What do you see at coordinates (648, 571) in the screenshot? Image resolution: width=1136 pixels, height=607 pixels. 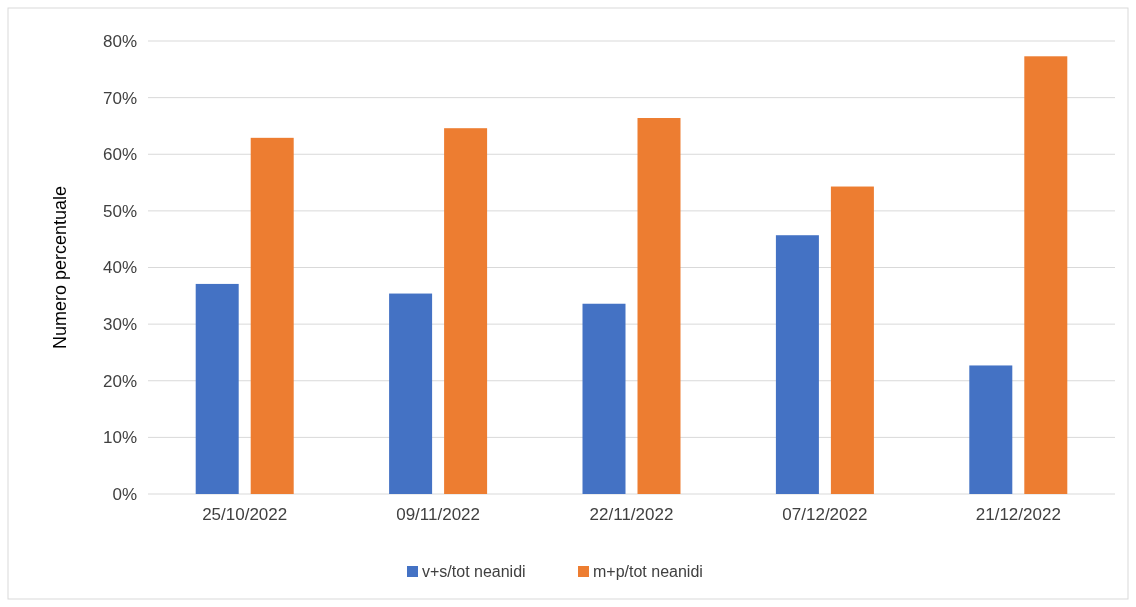 I see `legend-label: m+p/tot neanidi` at bounding box center [648, 571].